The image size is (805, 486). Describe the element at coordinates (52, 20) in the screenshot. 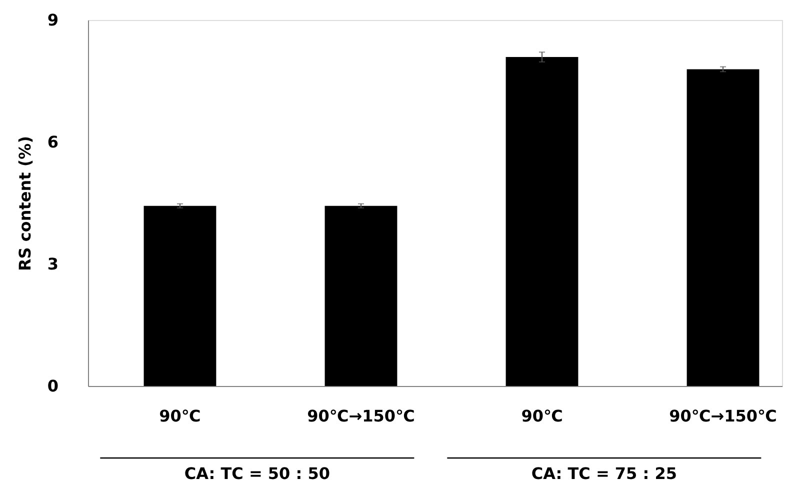

I see `y-tick-label: 9` at that location.